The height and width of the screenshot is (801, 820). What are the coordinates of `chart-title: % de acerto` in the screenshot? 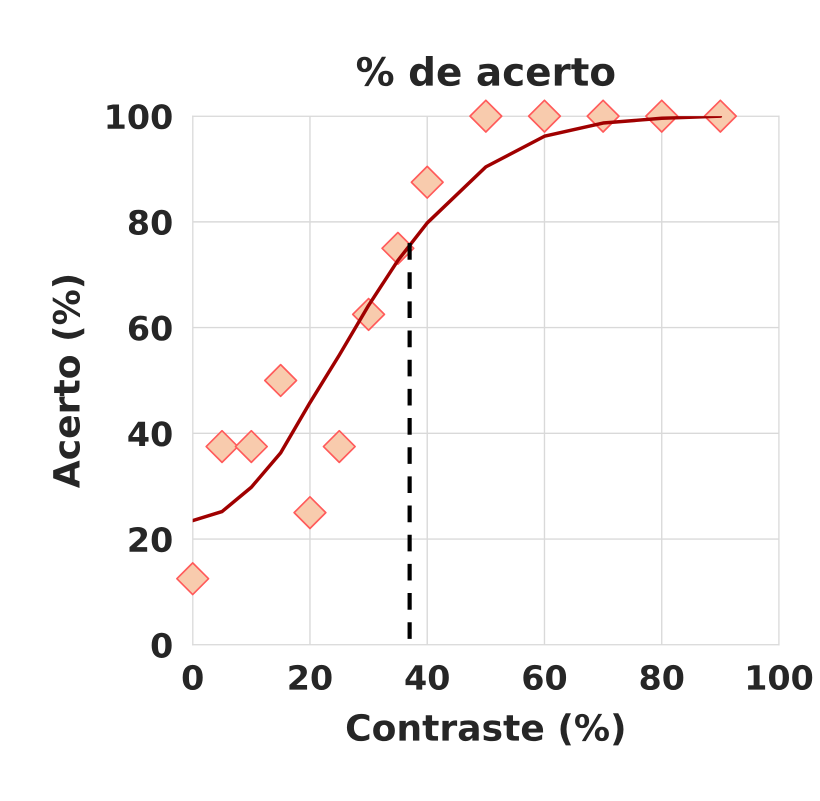 It's located at (485, 71).